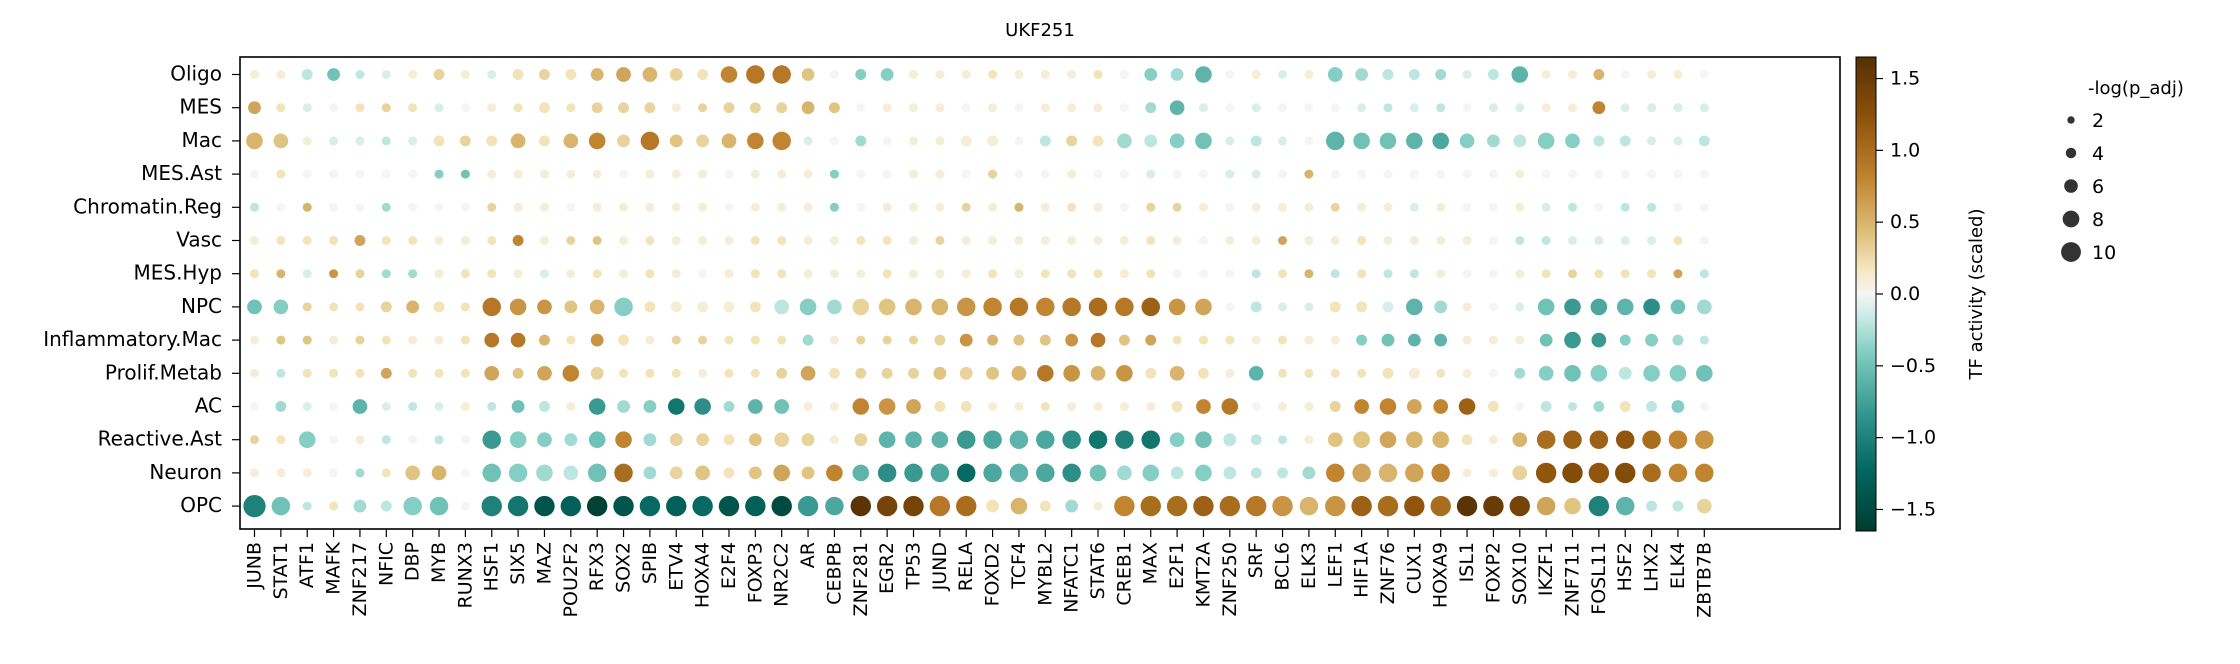 The width and height of the screenshot is (2240, 664). What do you see at coordinates (1441, 340) in the screenshot?
I see `dot-Inflammatory.Mac-HOXA9` at bounding box center [1441, 340].